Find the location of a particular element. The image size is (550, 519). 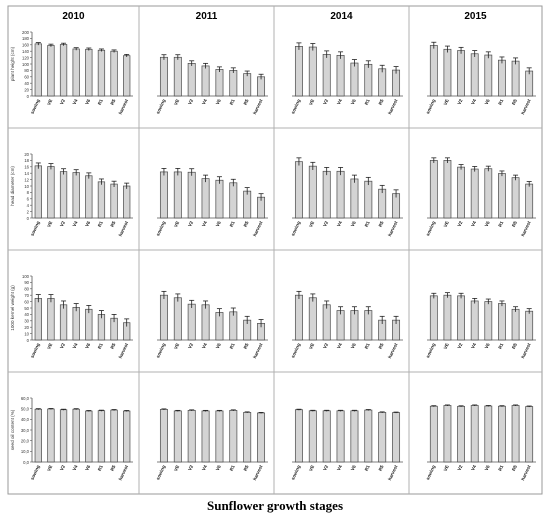

panel-year-title: 2015 is located at coordinates (475, 16).